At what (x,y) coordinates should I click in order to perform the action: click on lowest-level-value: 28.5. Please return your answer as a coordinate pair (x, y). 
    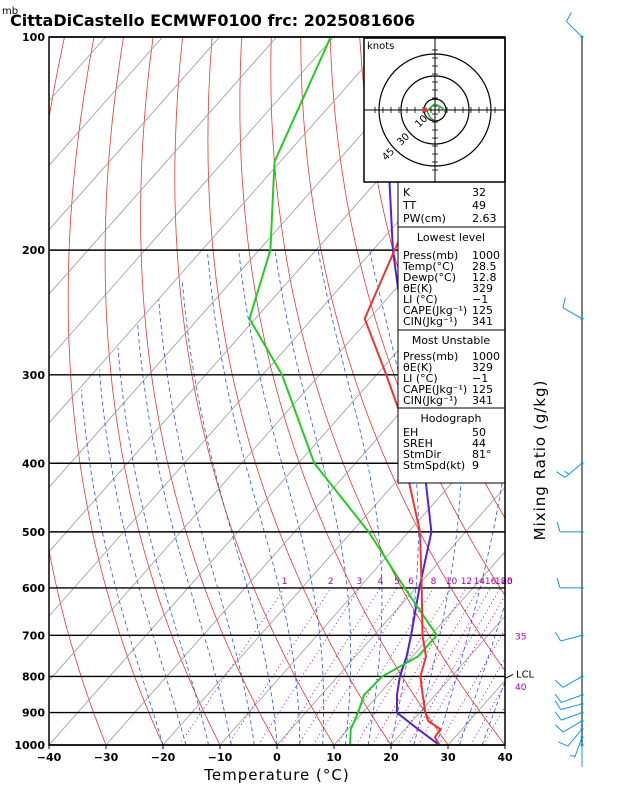
    Looking at the image, I should click on (484, 266).